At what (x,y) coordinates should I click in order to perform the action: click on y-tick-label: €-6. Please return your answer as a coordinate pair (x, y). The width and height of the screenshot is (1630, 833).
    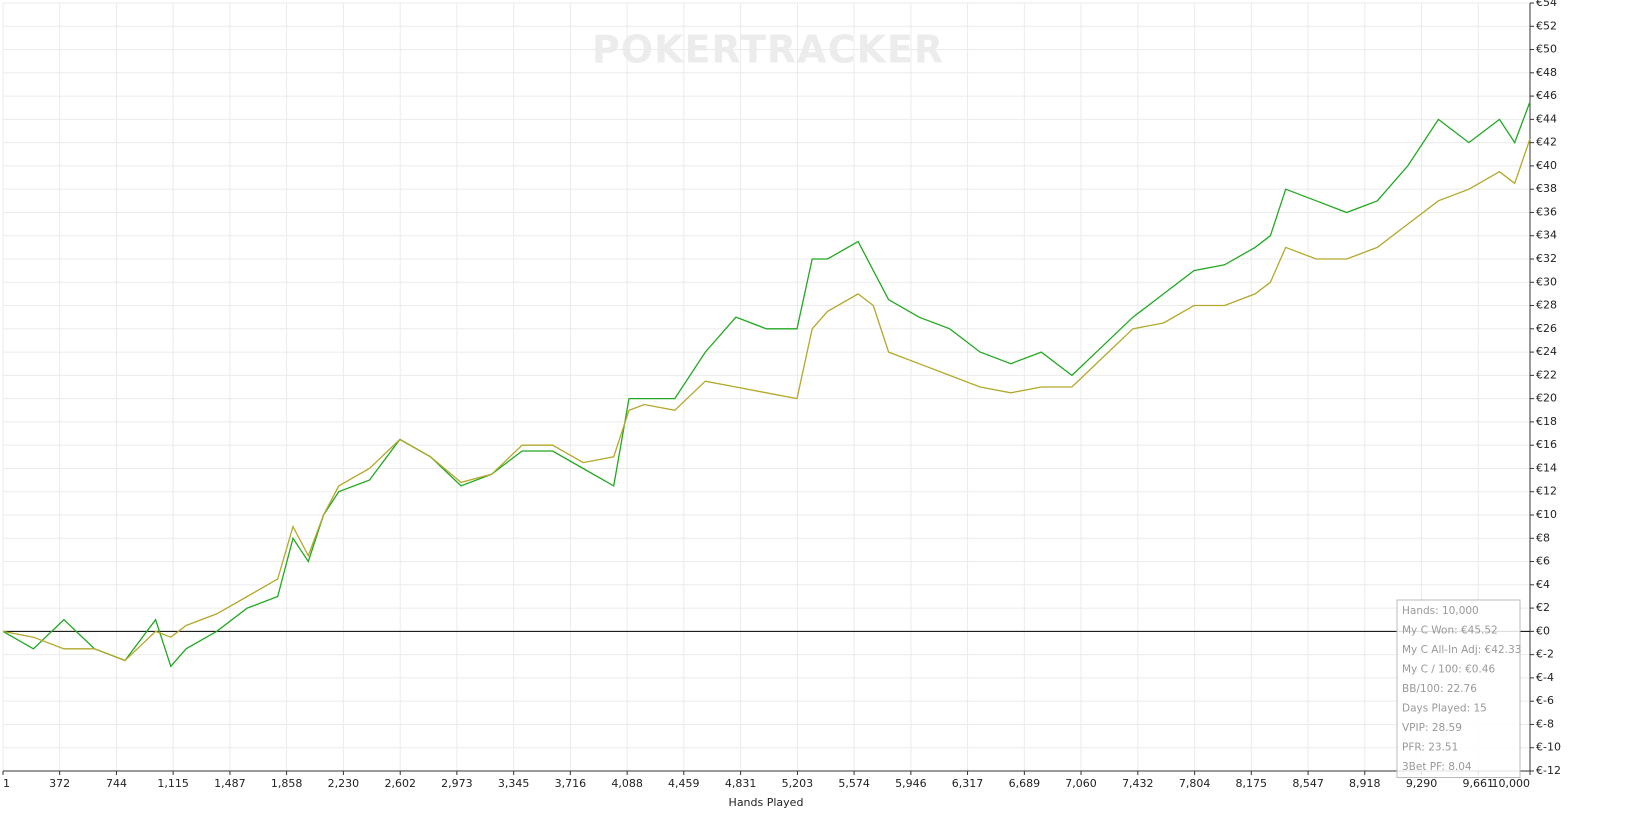
    Looking at the image, I should click on (1545, 700).